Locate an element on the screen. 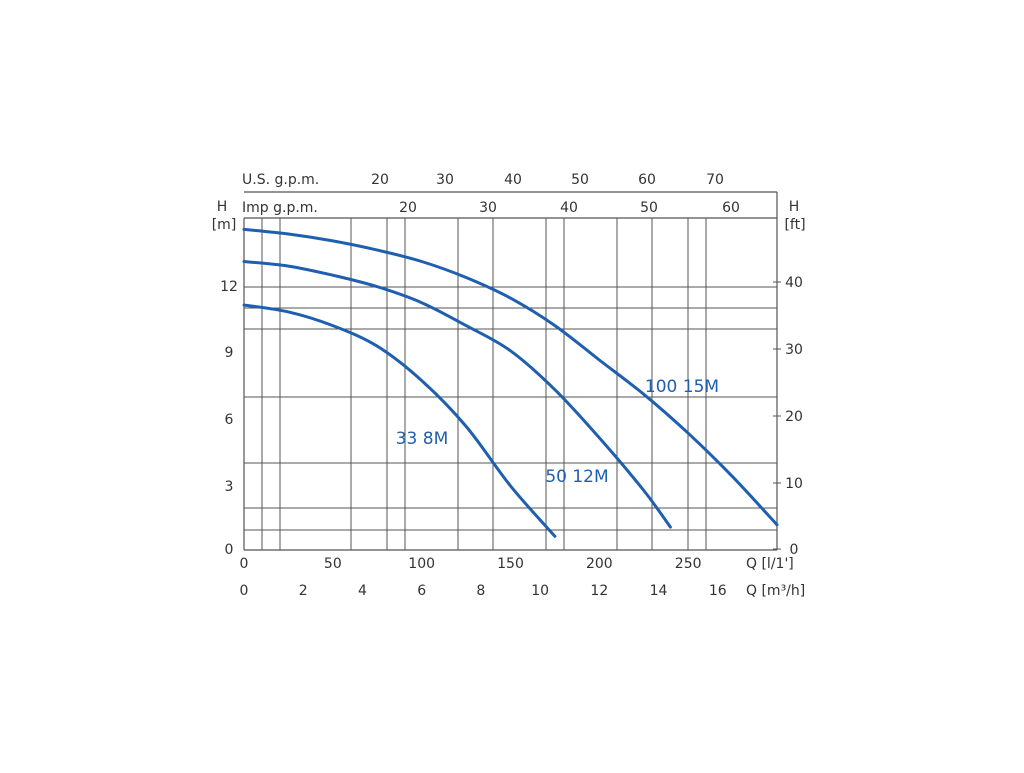 This screenshot has height=773, width=1024. curve-label: 50 12M is located at coordinates (576, 477).